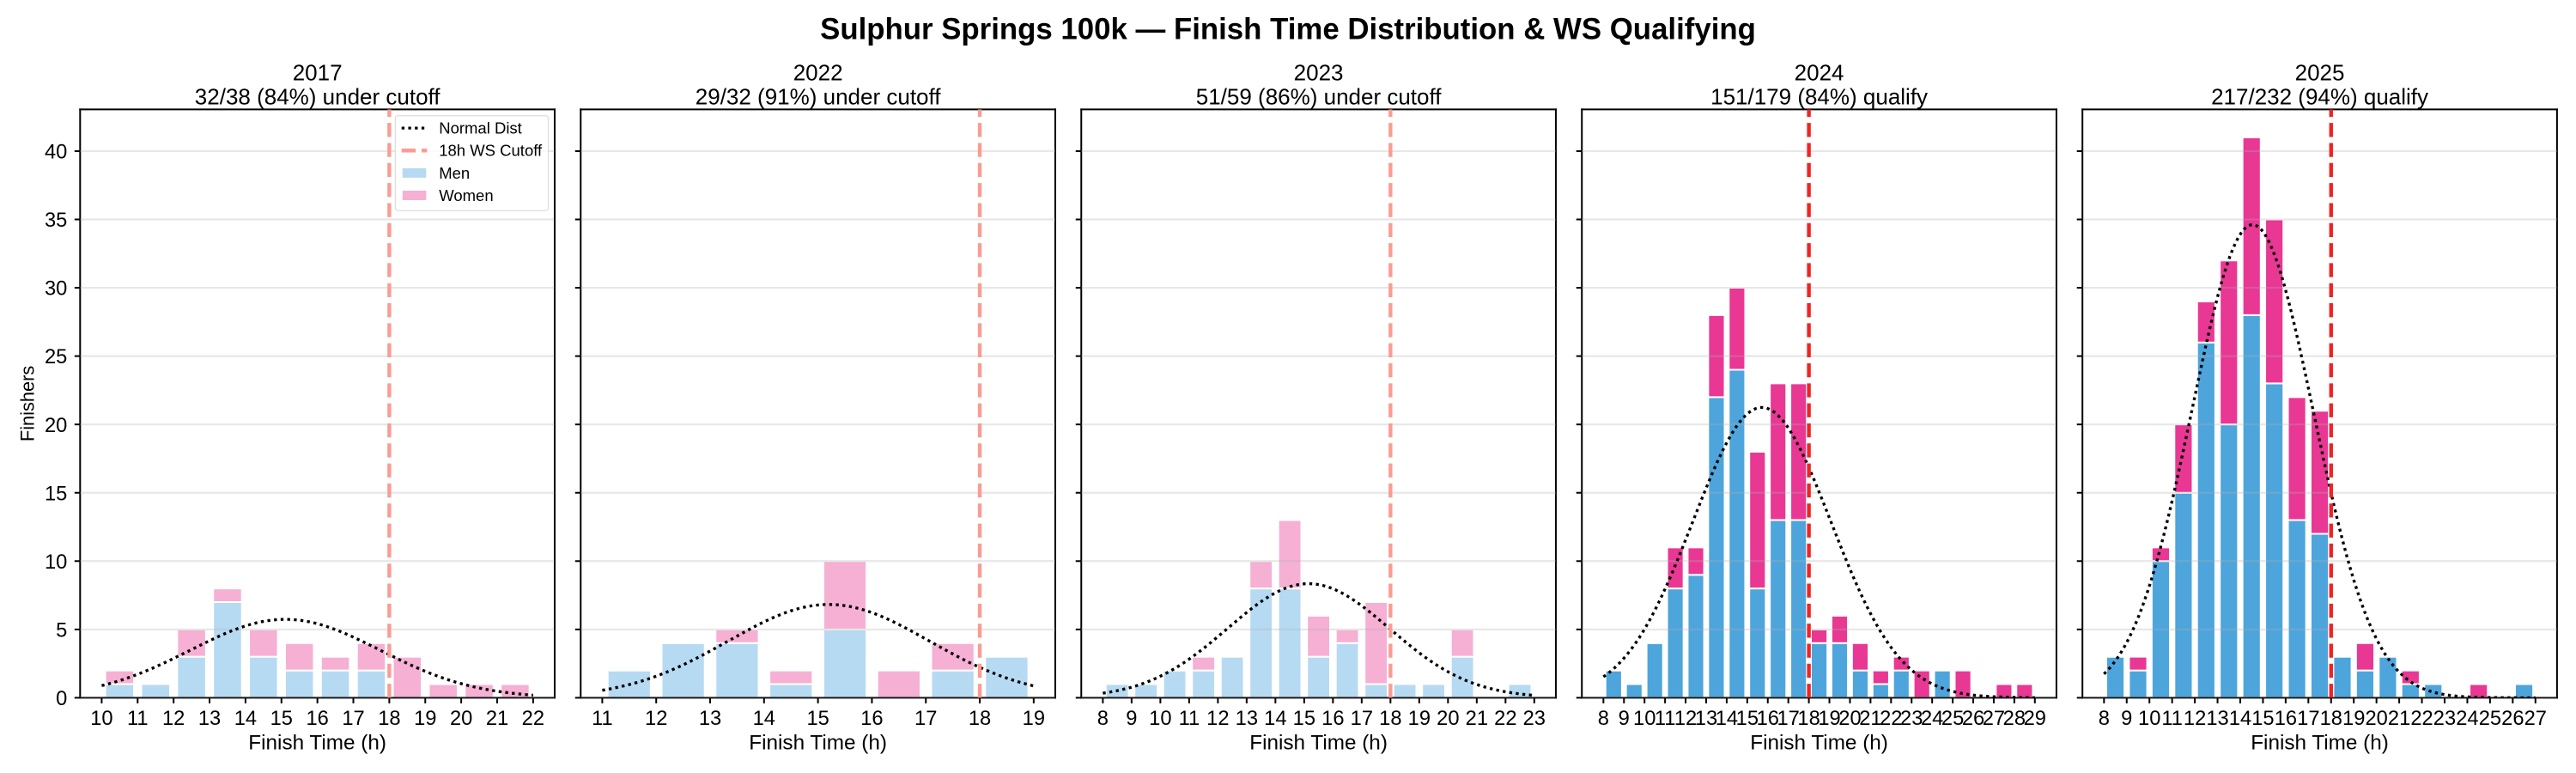 This screenshot has height=773, width=2576. What do you see at coordinates (1819, 96) in the screenshot?
I see `svg-text: 151/179 (84%) qualify` at bounding box center [1819, 96].